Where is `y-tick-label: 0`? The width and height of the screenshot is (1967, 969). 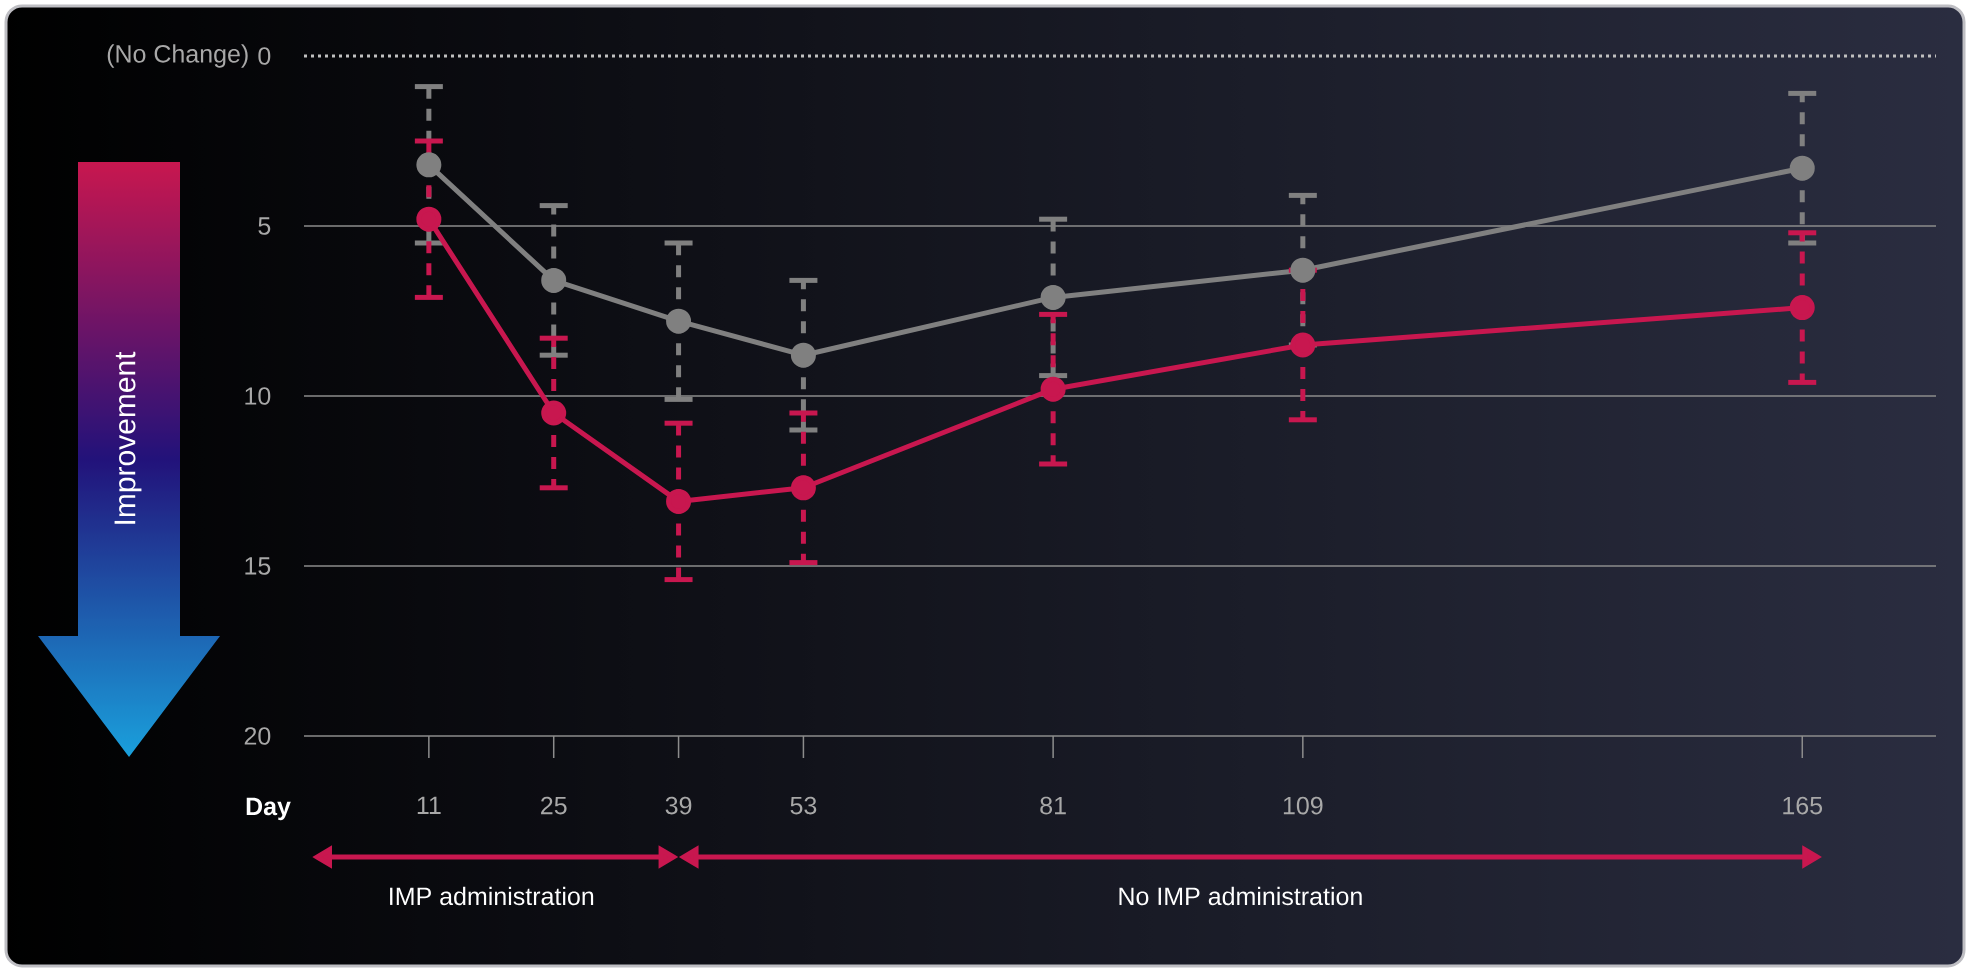
y-tick-label: 0 is located at coordinates (264, 56).